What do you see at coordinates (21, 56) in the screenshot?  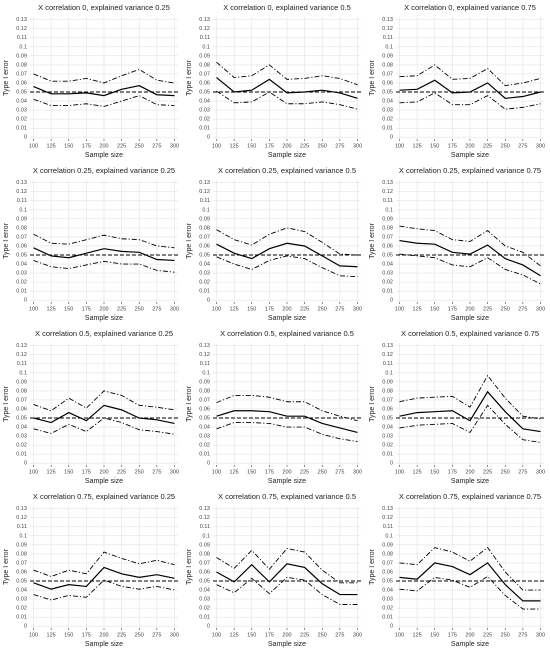 I see `y-tick-label: 0.09` at bounding box center [21, 56].